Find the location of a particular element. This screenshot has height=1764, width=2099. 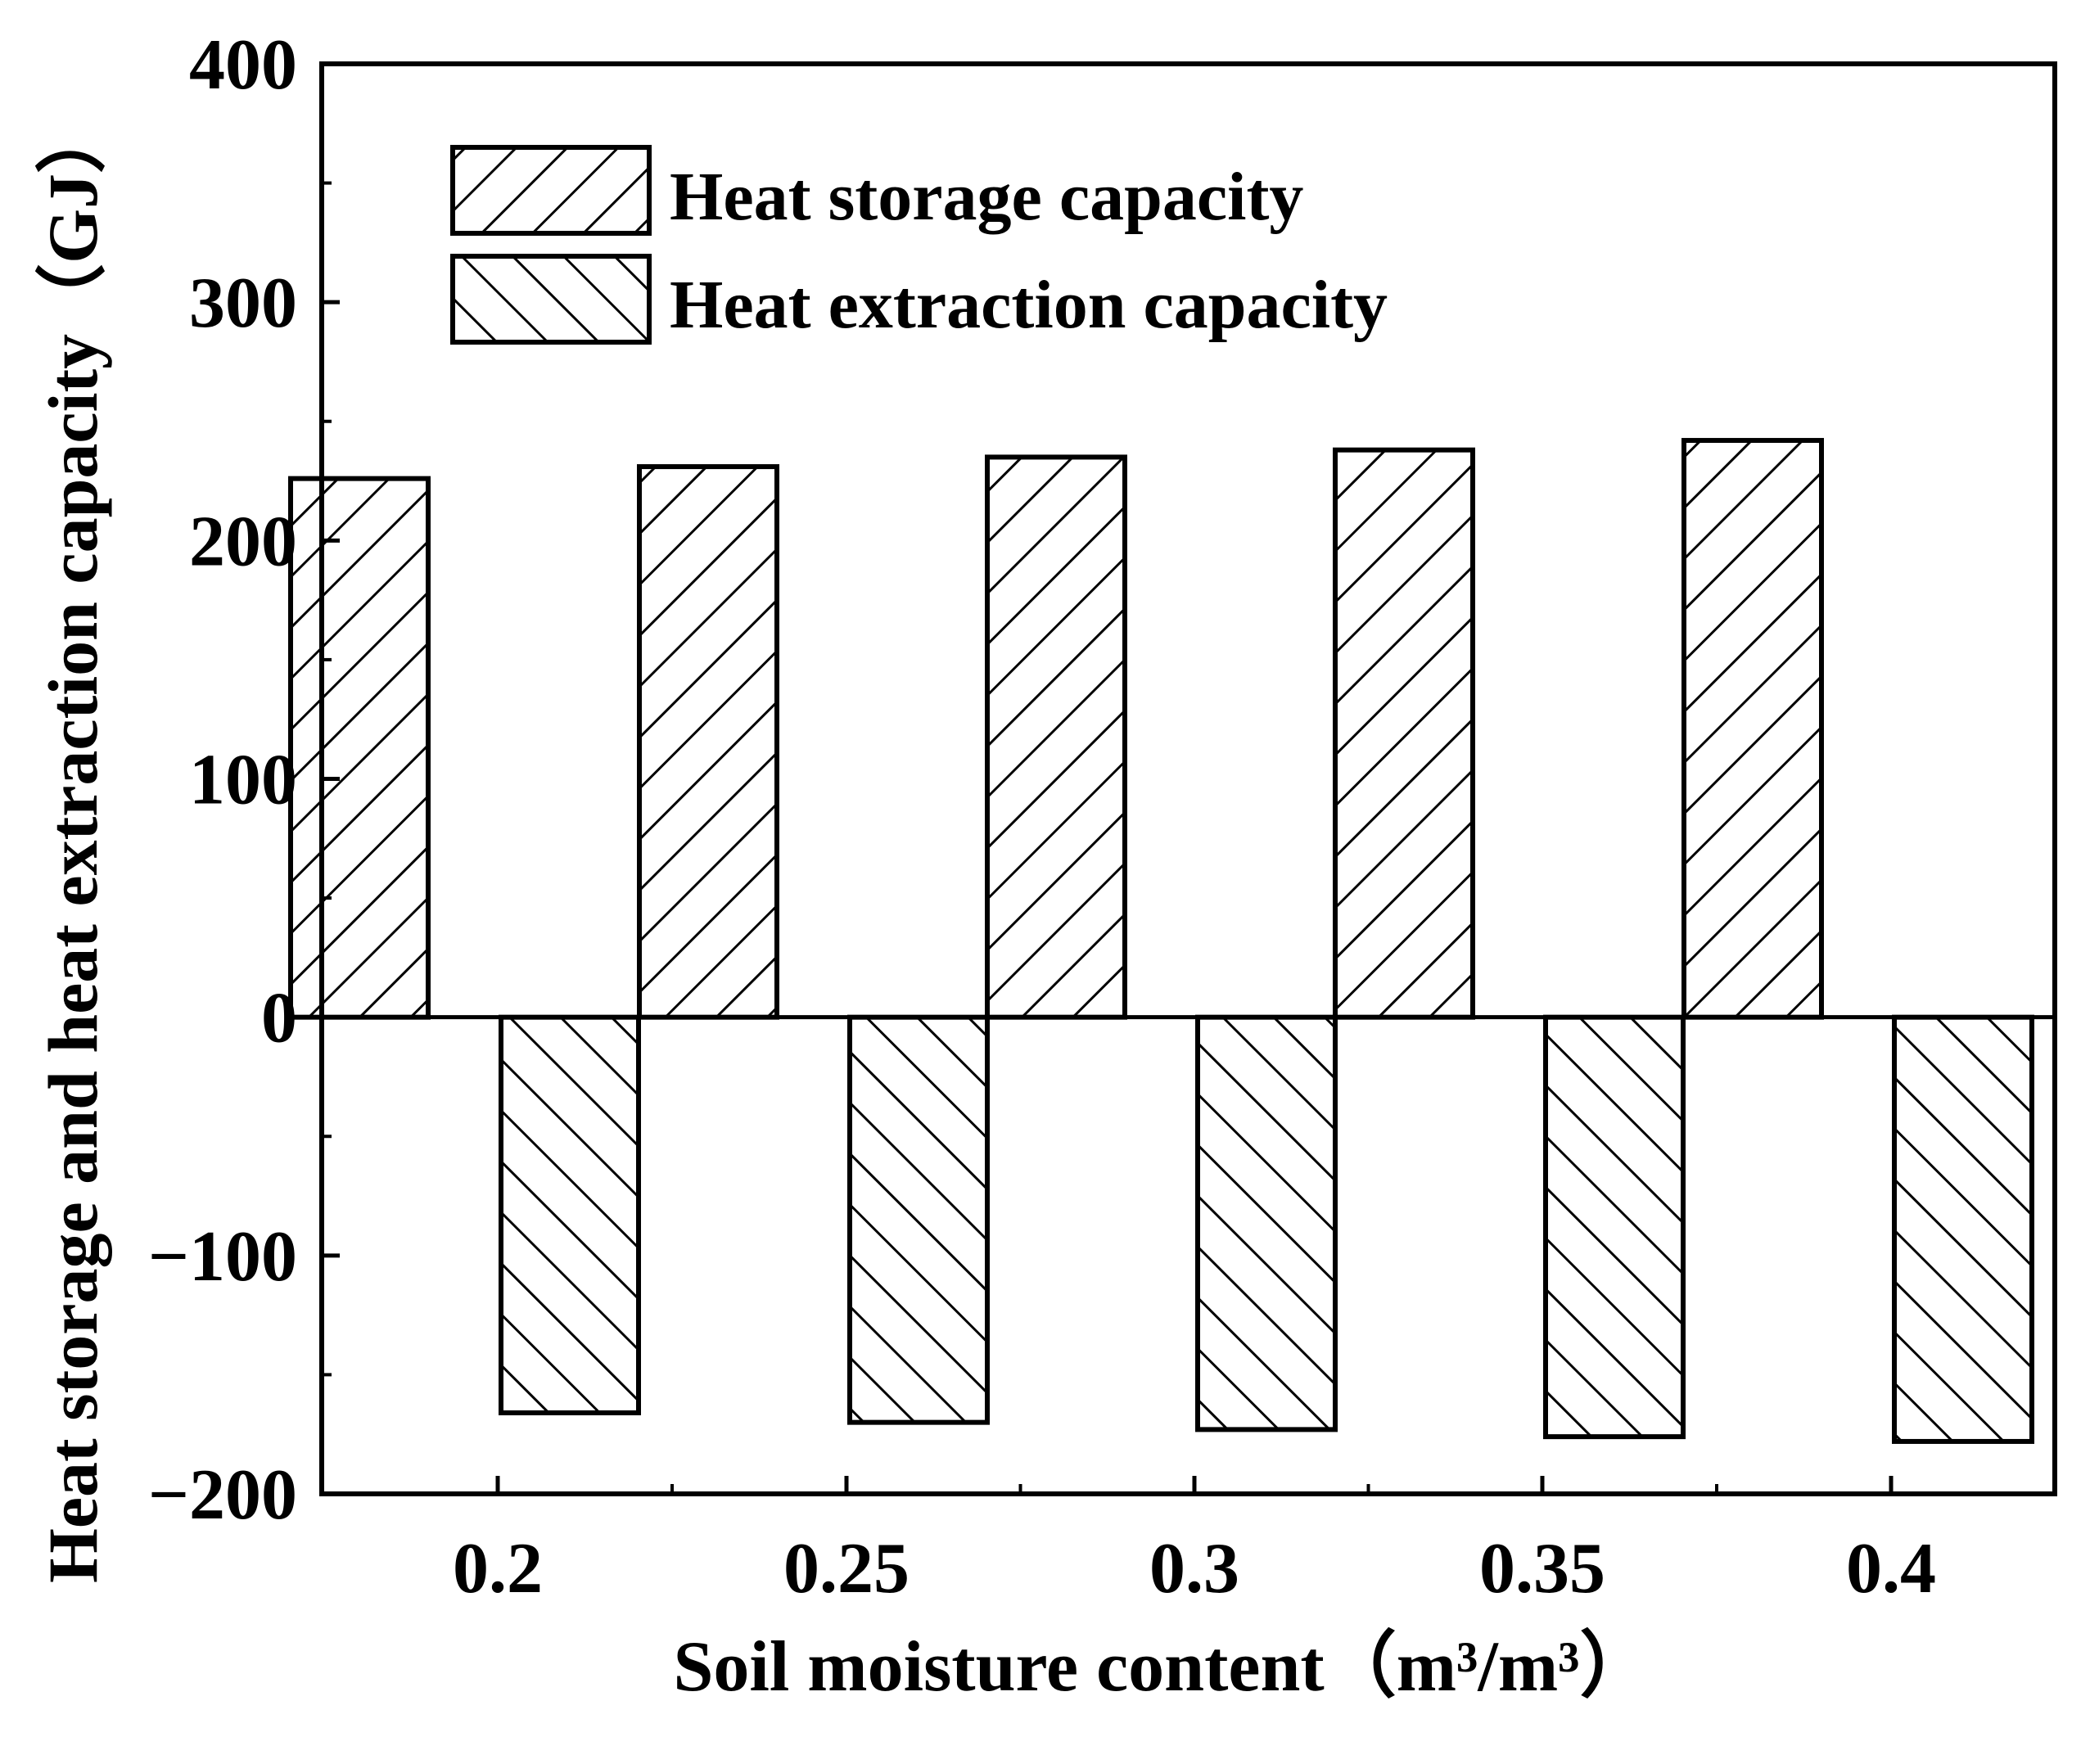

bar-heat-extraction-0.2 is located at coordinates (570, 1215).